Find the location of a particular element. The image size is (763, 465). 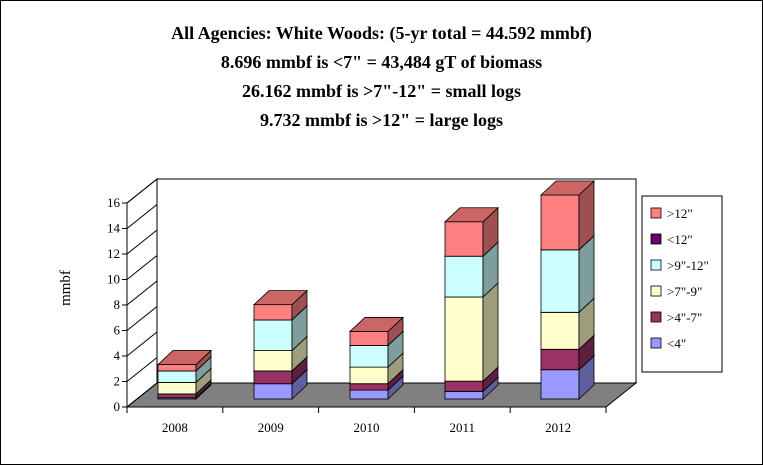

legend-label: >12" is located at coordinates (680, 213).